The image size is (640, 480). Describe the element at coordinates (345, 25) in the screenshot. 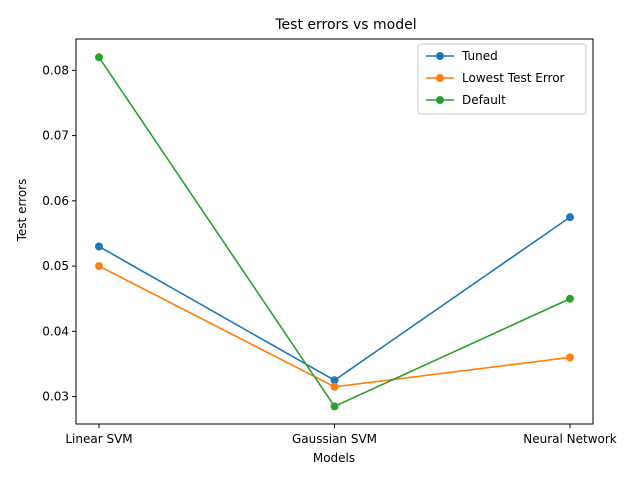

I see `chart-title: Test errors vs model` at that location.